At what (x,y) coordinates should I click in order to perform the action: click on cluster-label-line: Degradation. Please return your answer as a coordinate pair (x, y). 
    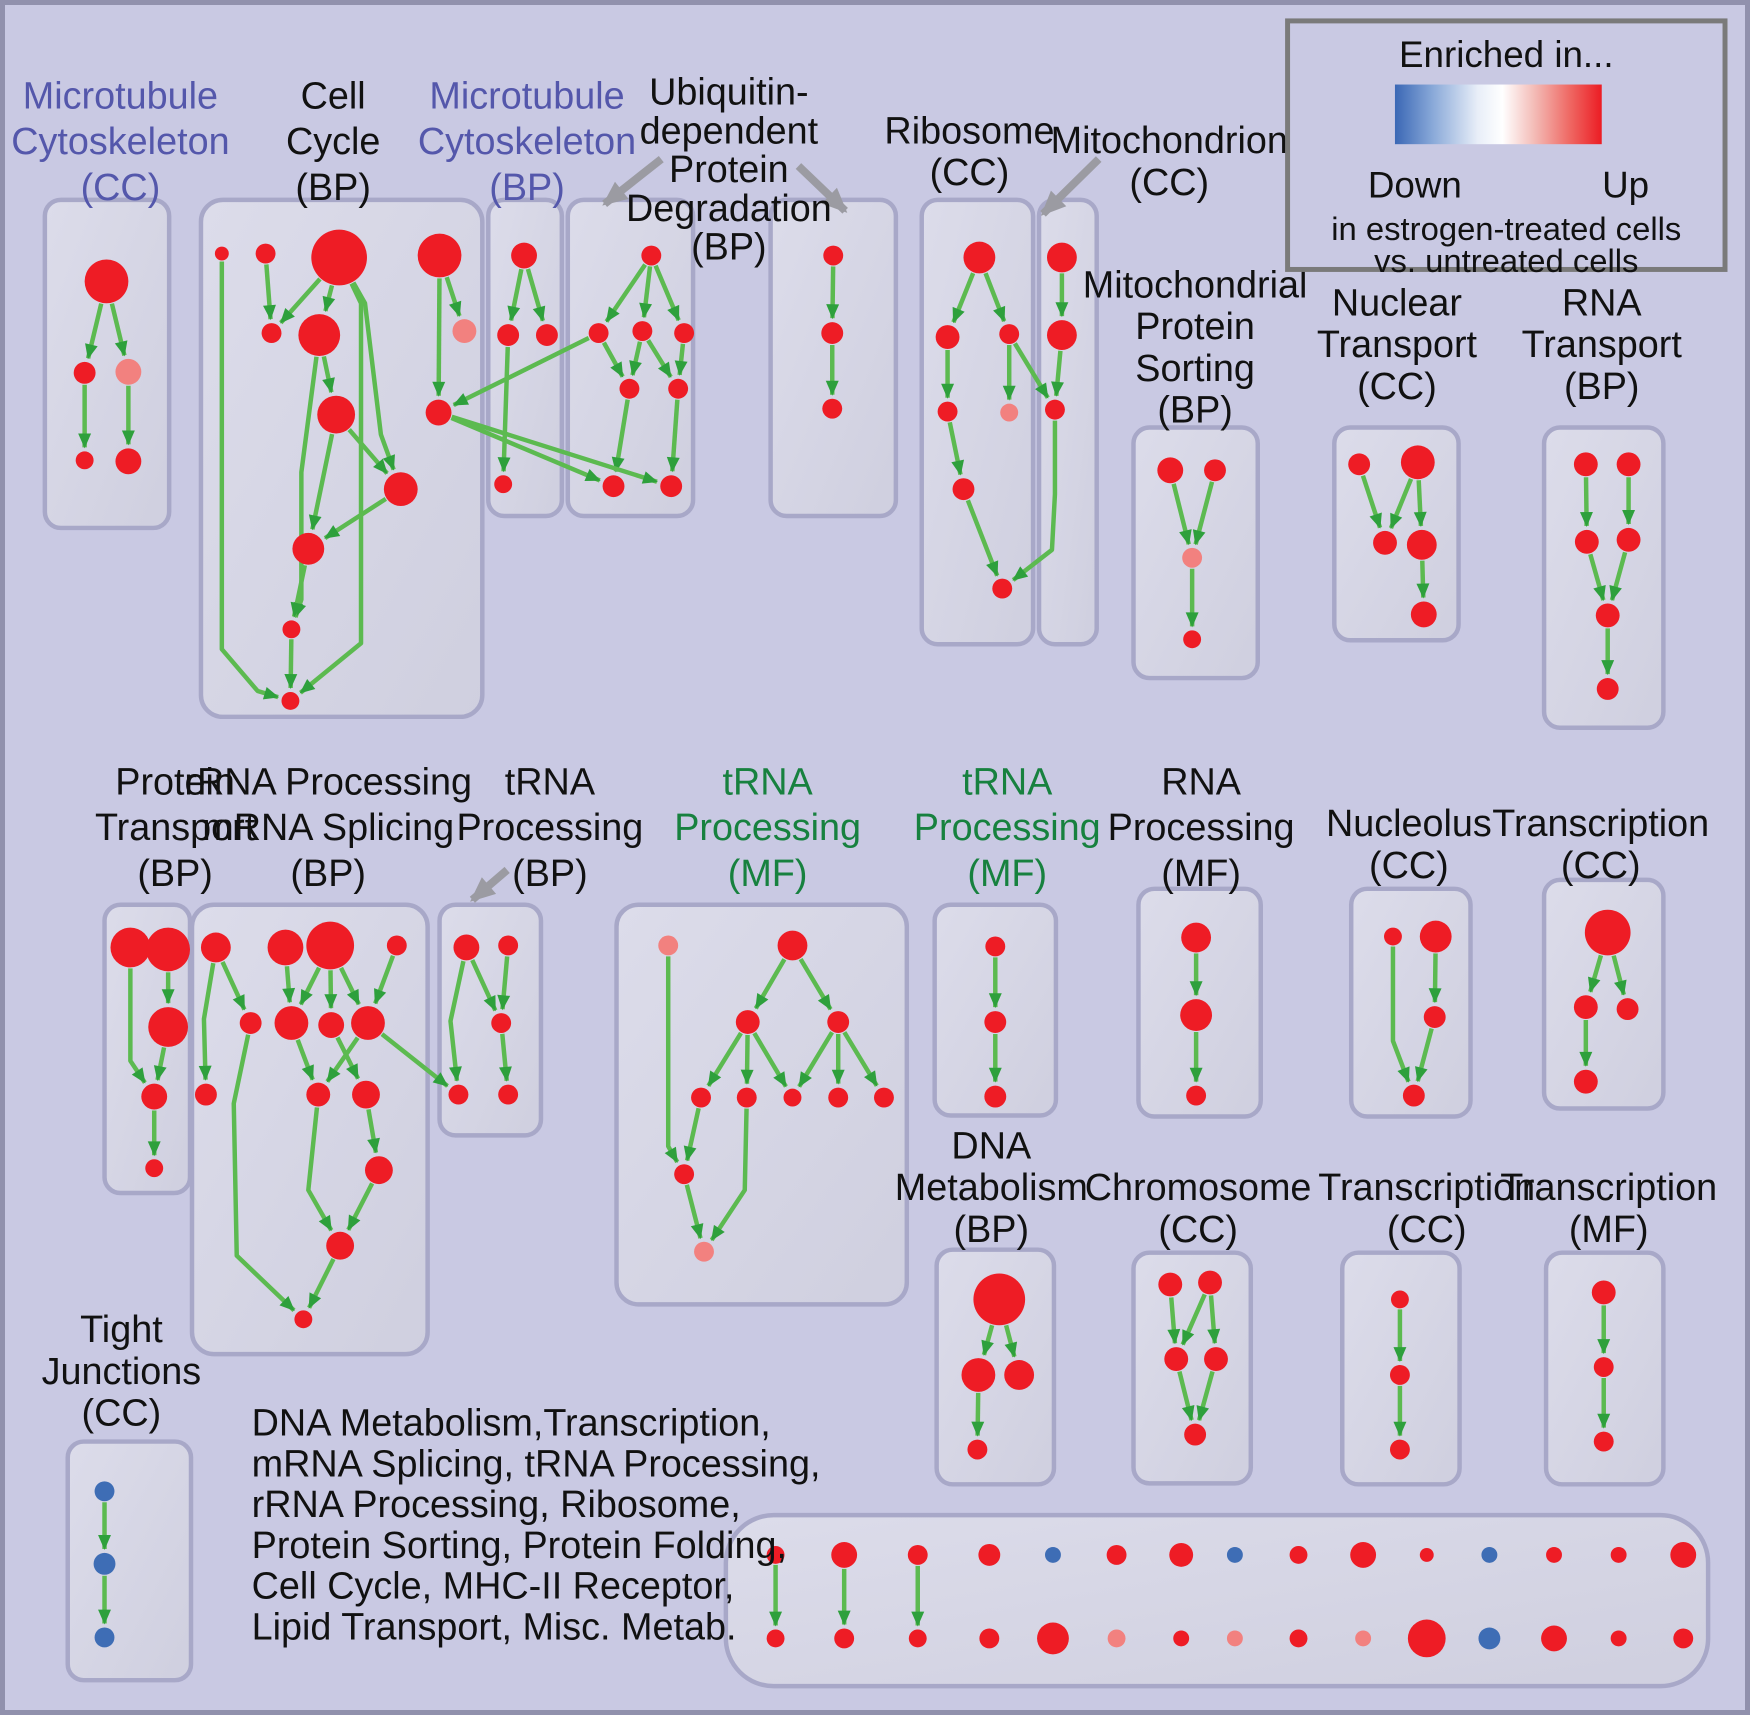
    Looking at the image, I should click on (729, 209).